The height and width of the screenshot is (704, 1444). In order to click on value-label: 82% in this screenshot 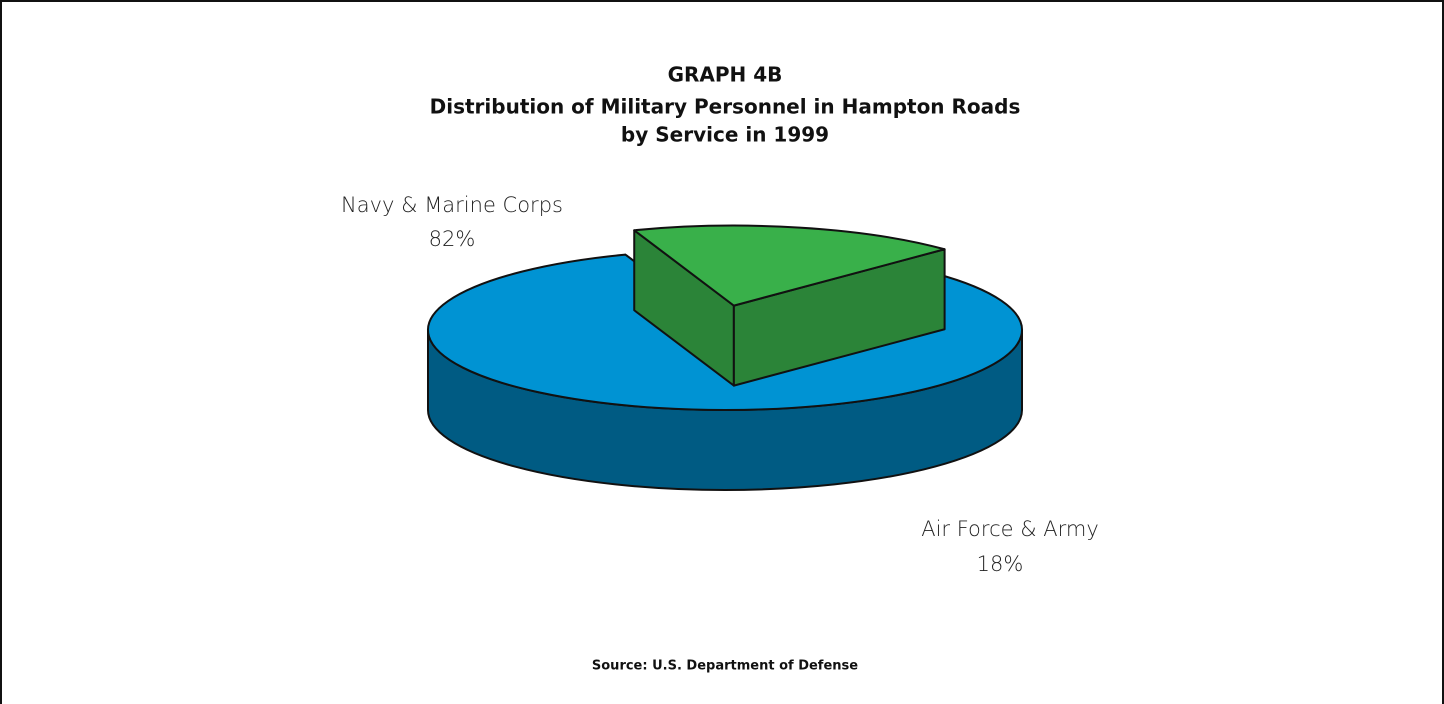, I will do `click(452, 239)`.